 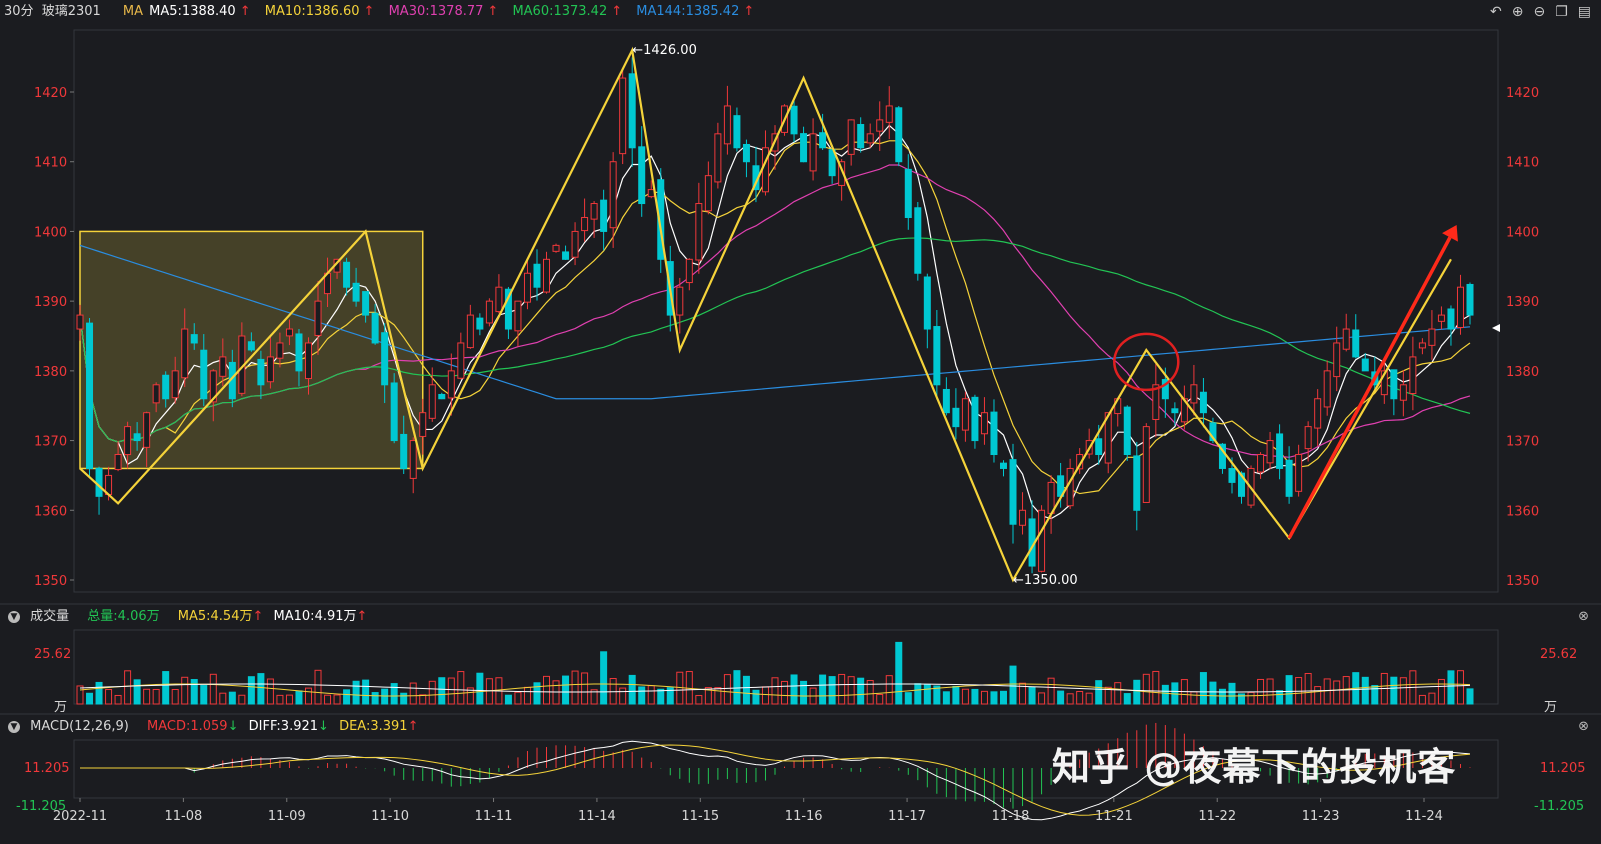 What do you see at coordinates (50, 163) in the screenshot?
I see `y-tick-left: 1410` at bounding box center [50, 163].